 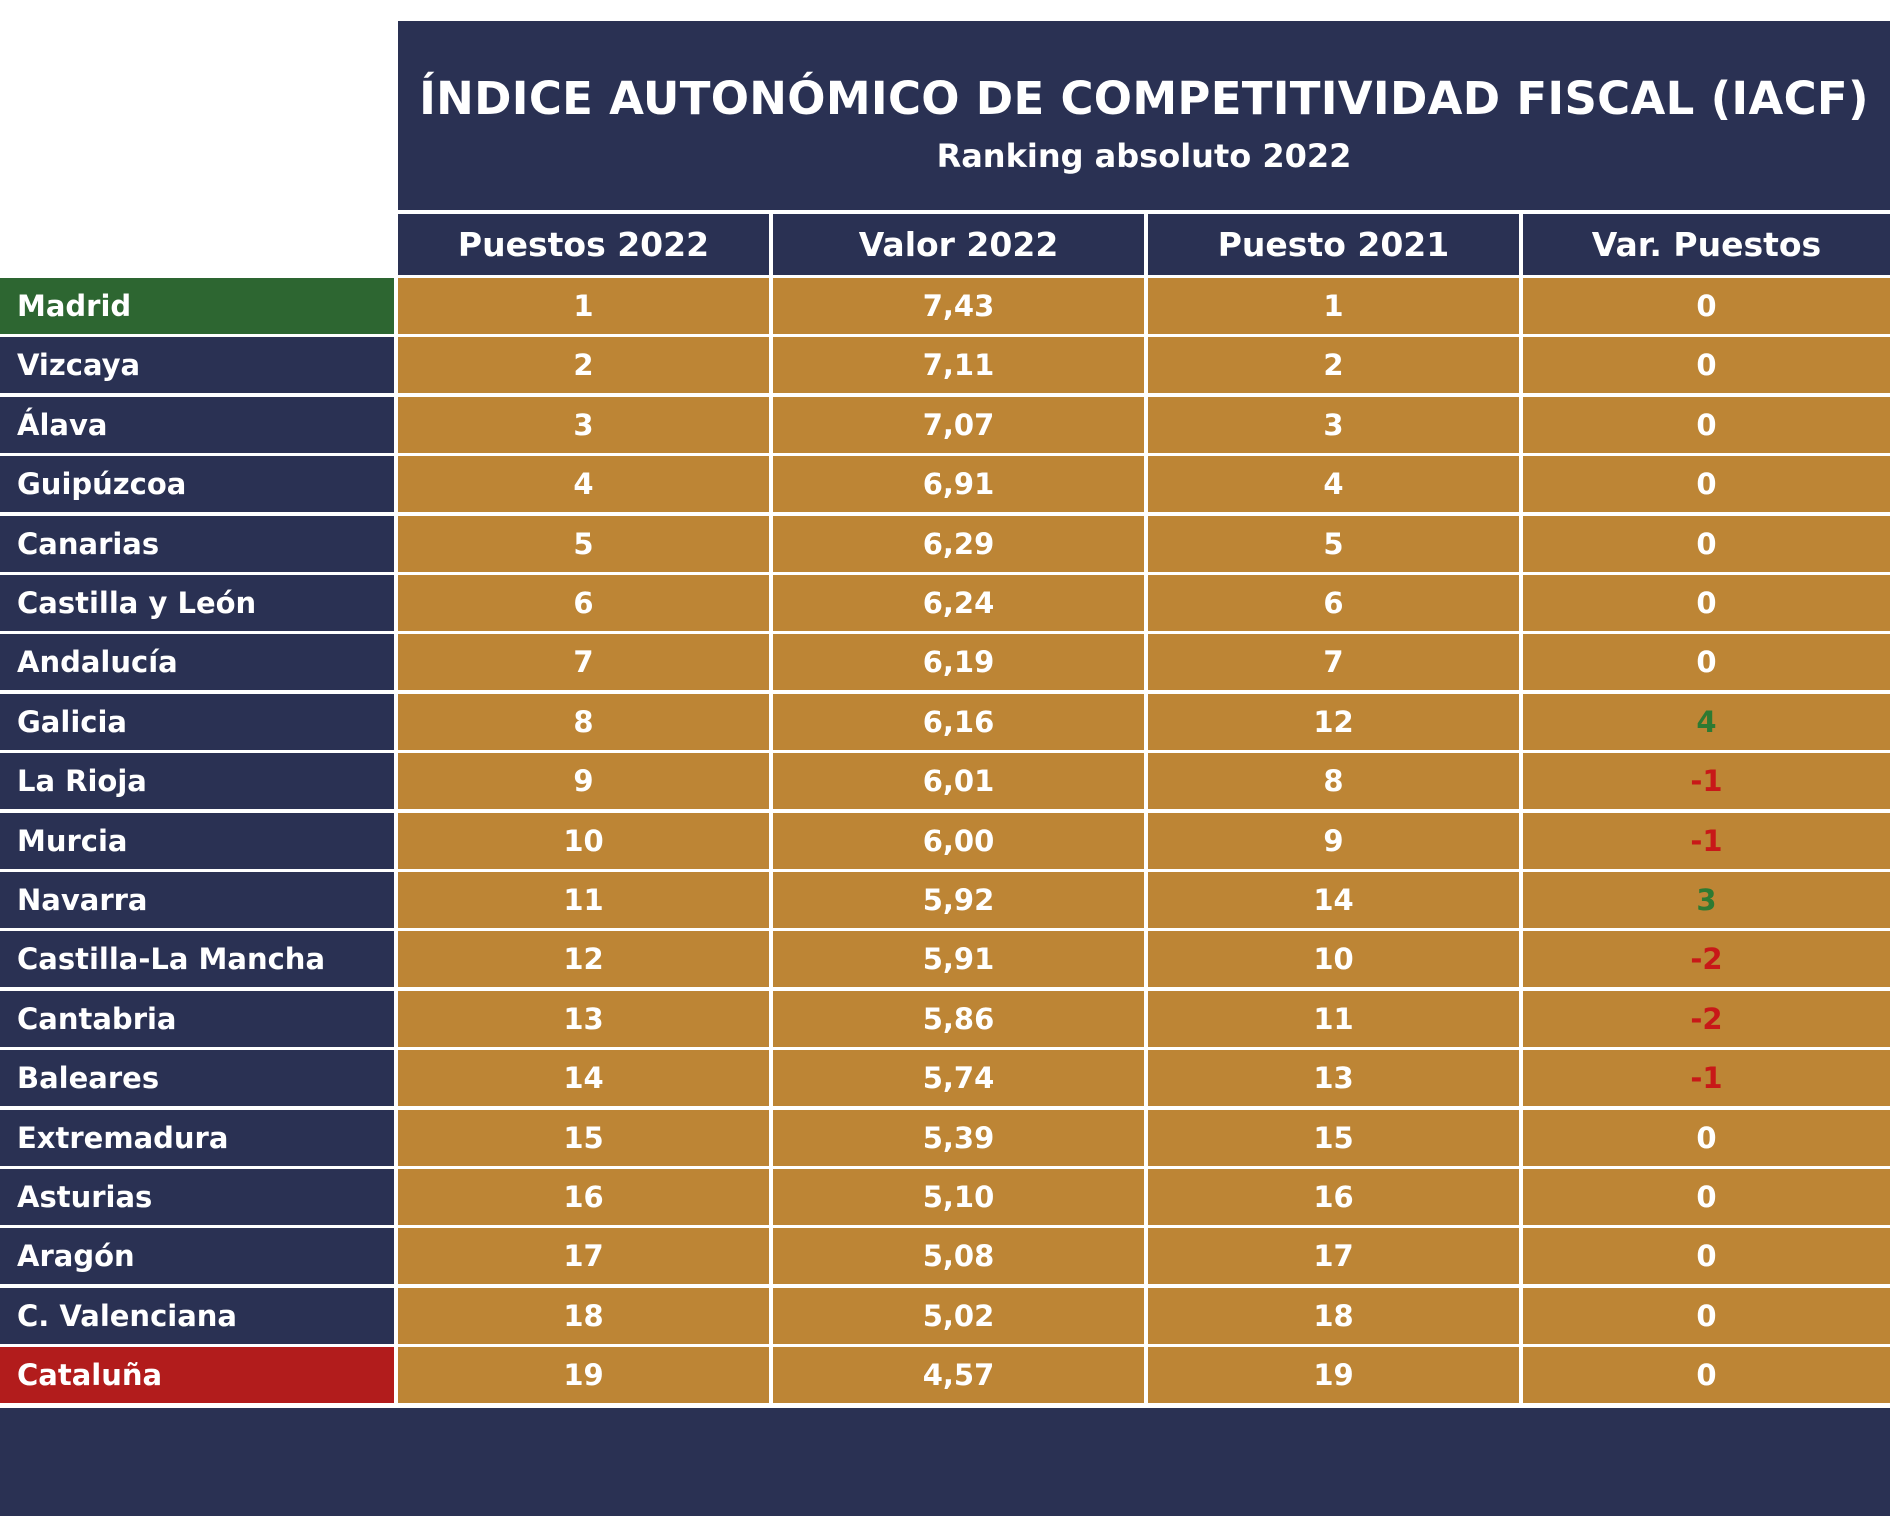 What do you see at coordinates (1333, 1256) in the screenshot?
I see `puesto-2021-cell: 17` at bounding box center [1333, 1256].